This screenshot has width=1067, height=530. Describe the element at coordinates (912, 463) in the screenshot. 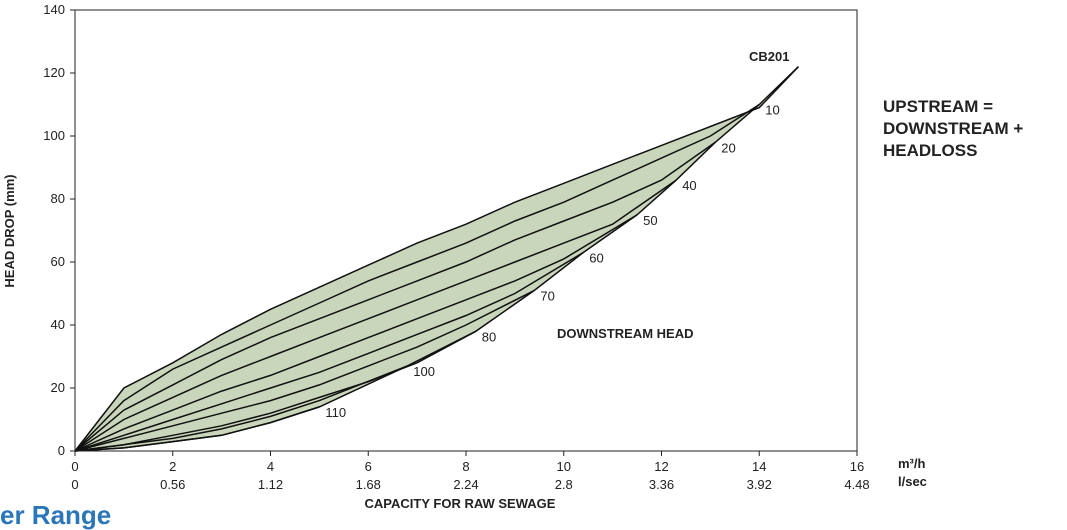

I see `x-unit-primary: m³/h` at that location.